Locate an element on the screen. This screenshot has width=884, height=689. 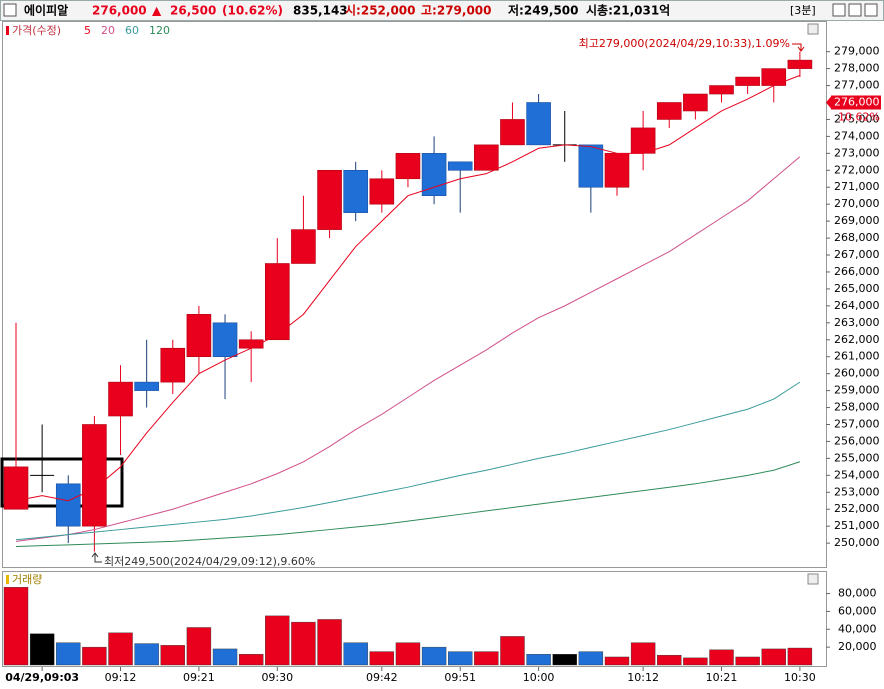
x-tick-label: 04/29,09:03 is located at coordinates (42, 677).